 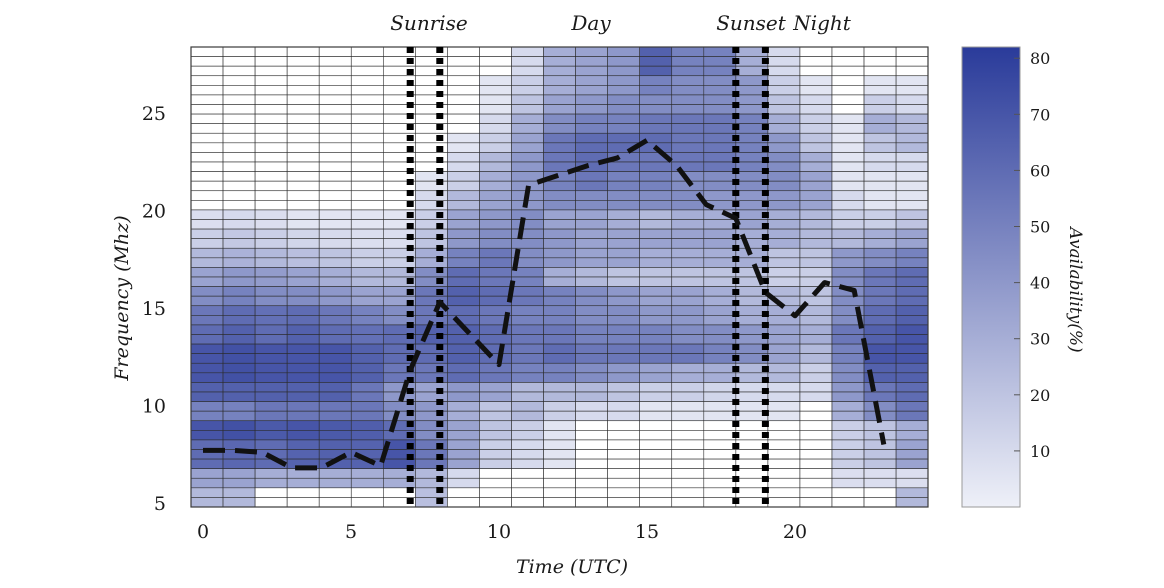 What do you see at coordinates (1040, 58) in the screenshot?
I see `colorbar-tick-label: 80` at bounding box center [1040, 58].